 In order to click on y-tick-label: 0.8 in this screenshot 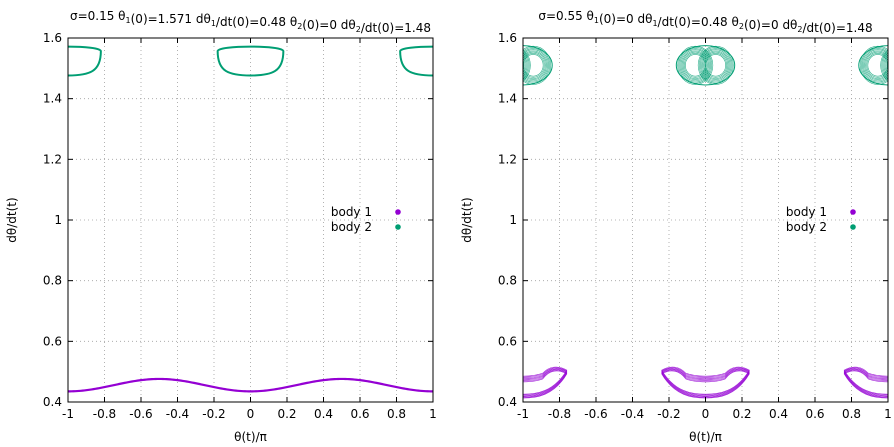, I will do `click(507, 281)`.